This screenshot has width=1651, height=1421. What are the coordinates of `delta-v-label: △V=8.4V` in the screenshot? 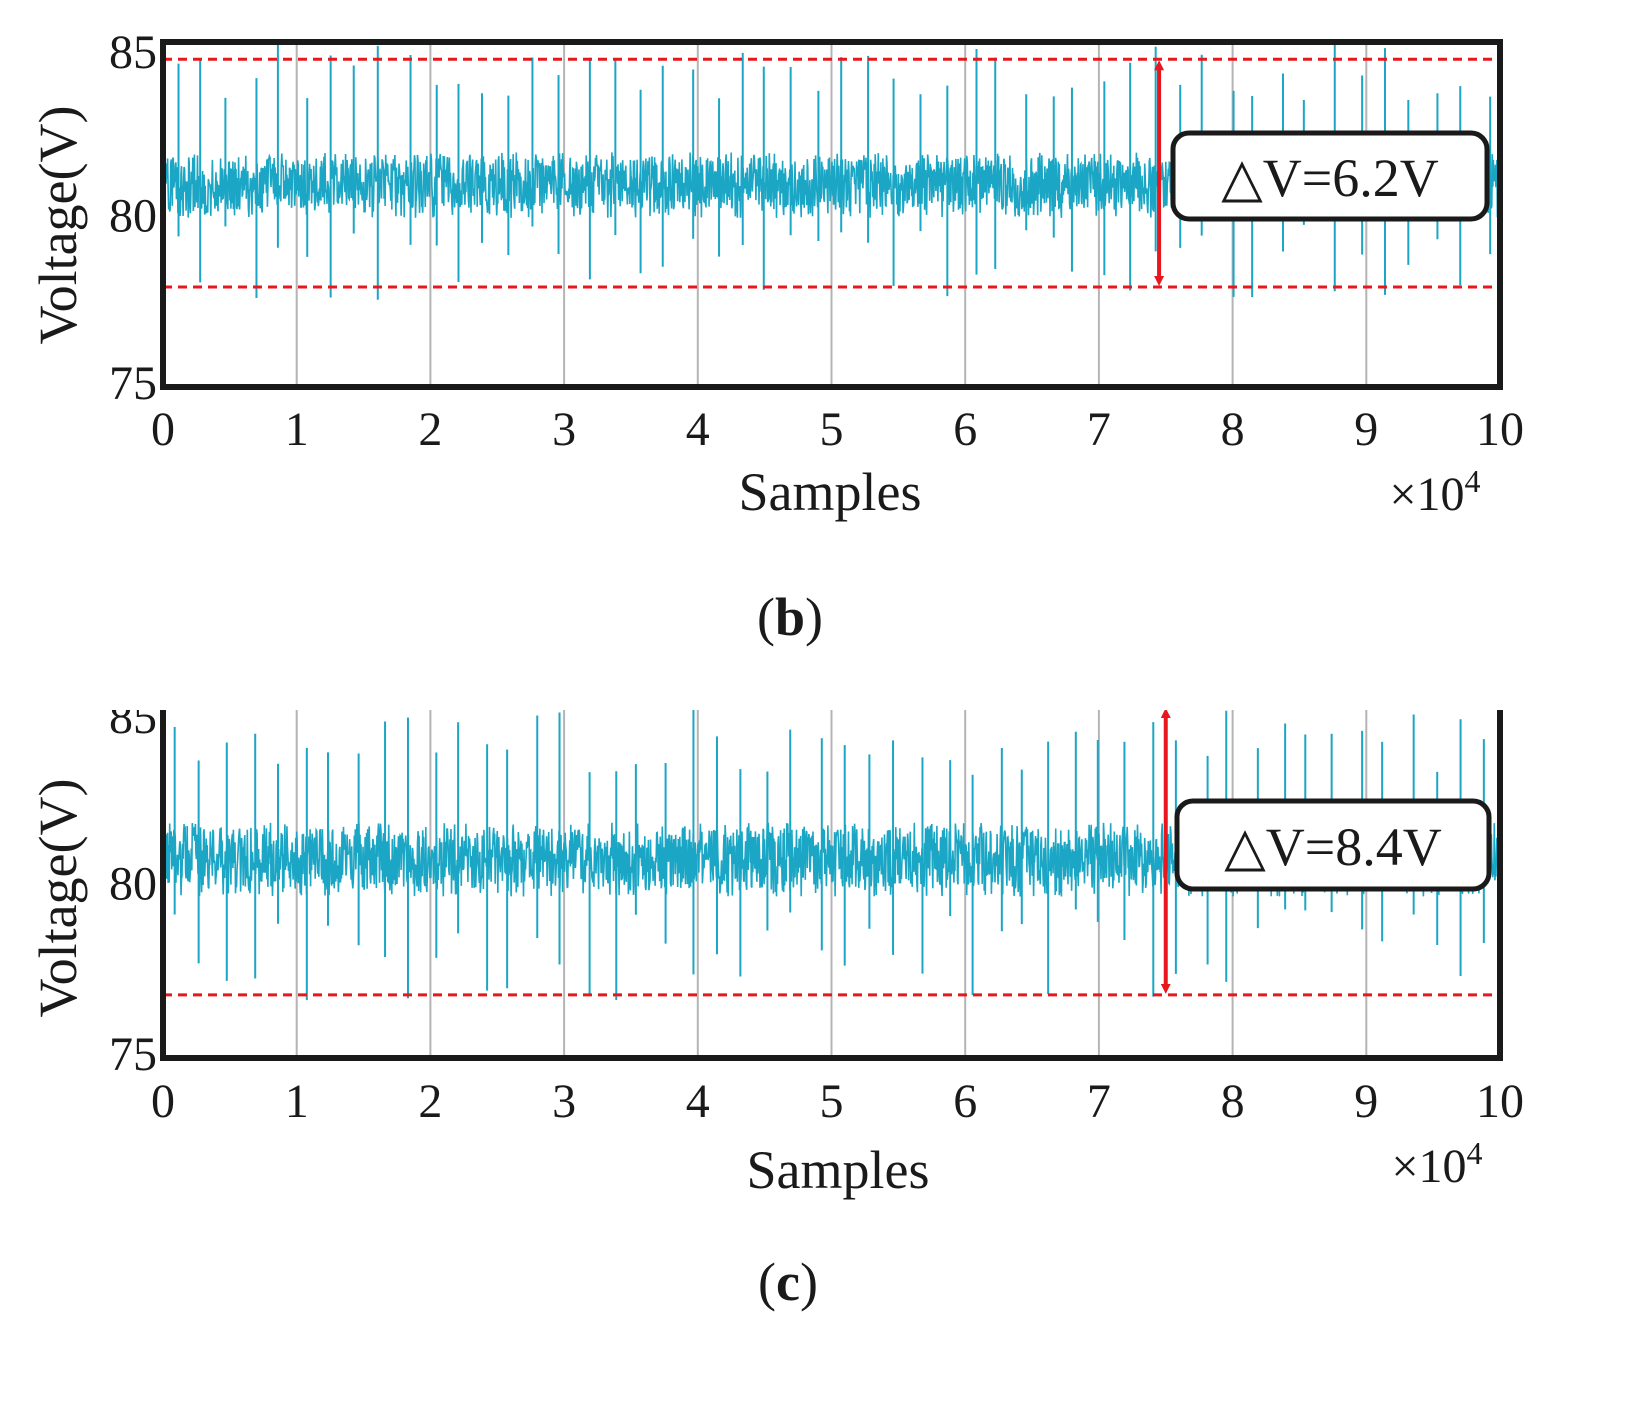 It's located at (1332, 847).